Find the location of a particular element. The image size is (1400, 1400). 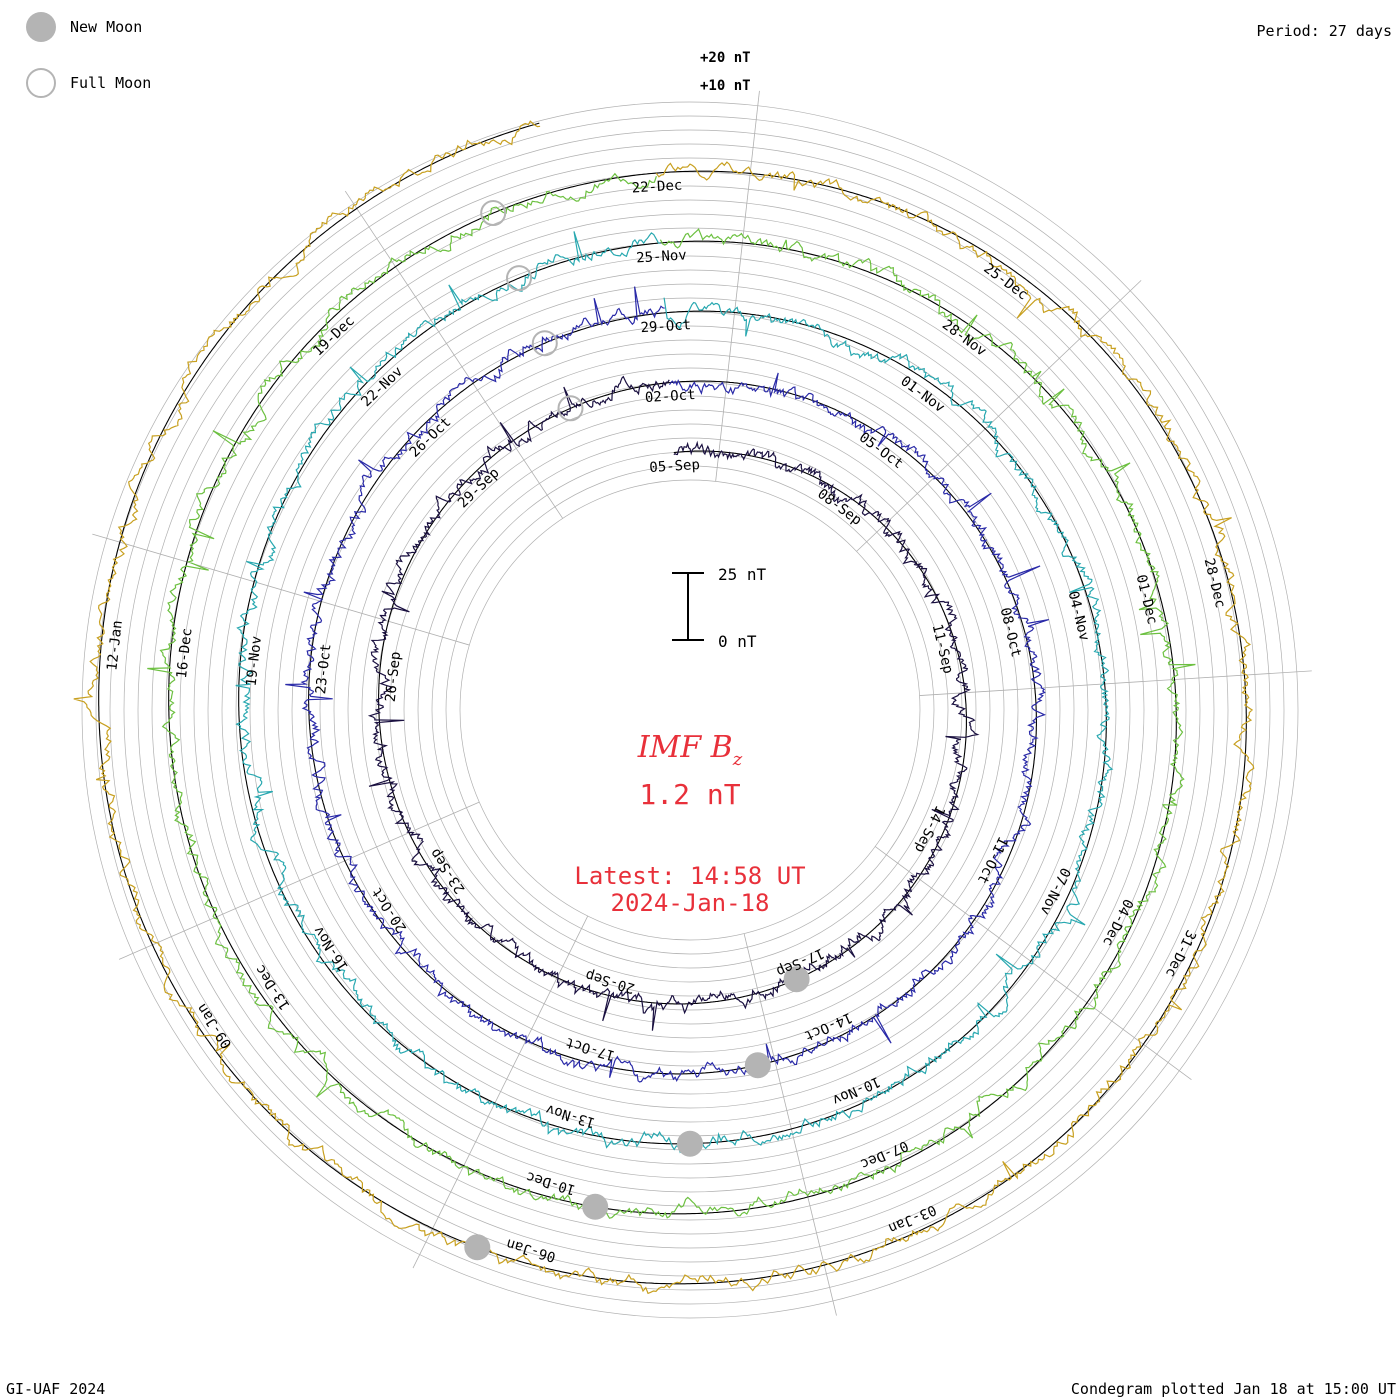

date-label: 22-Nov is located at coordinates (382, 387).